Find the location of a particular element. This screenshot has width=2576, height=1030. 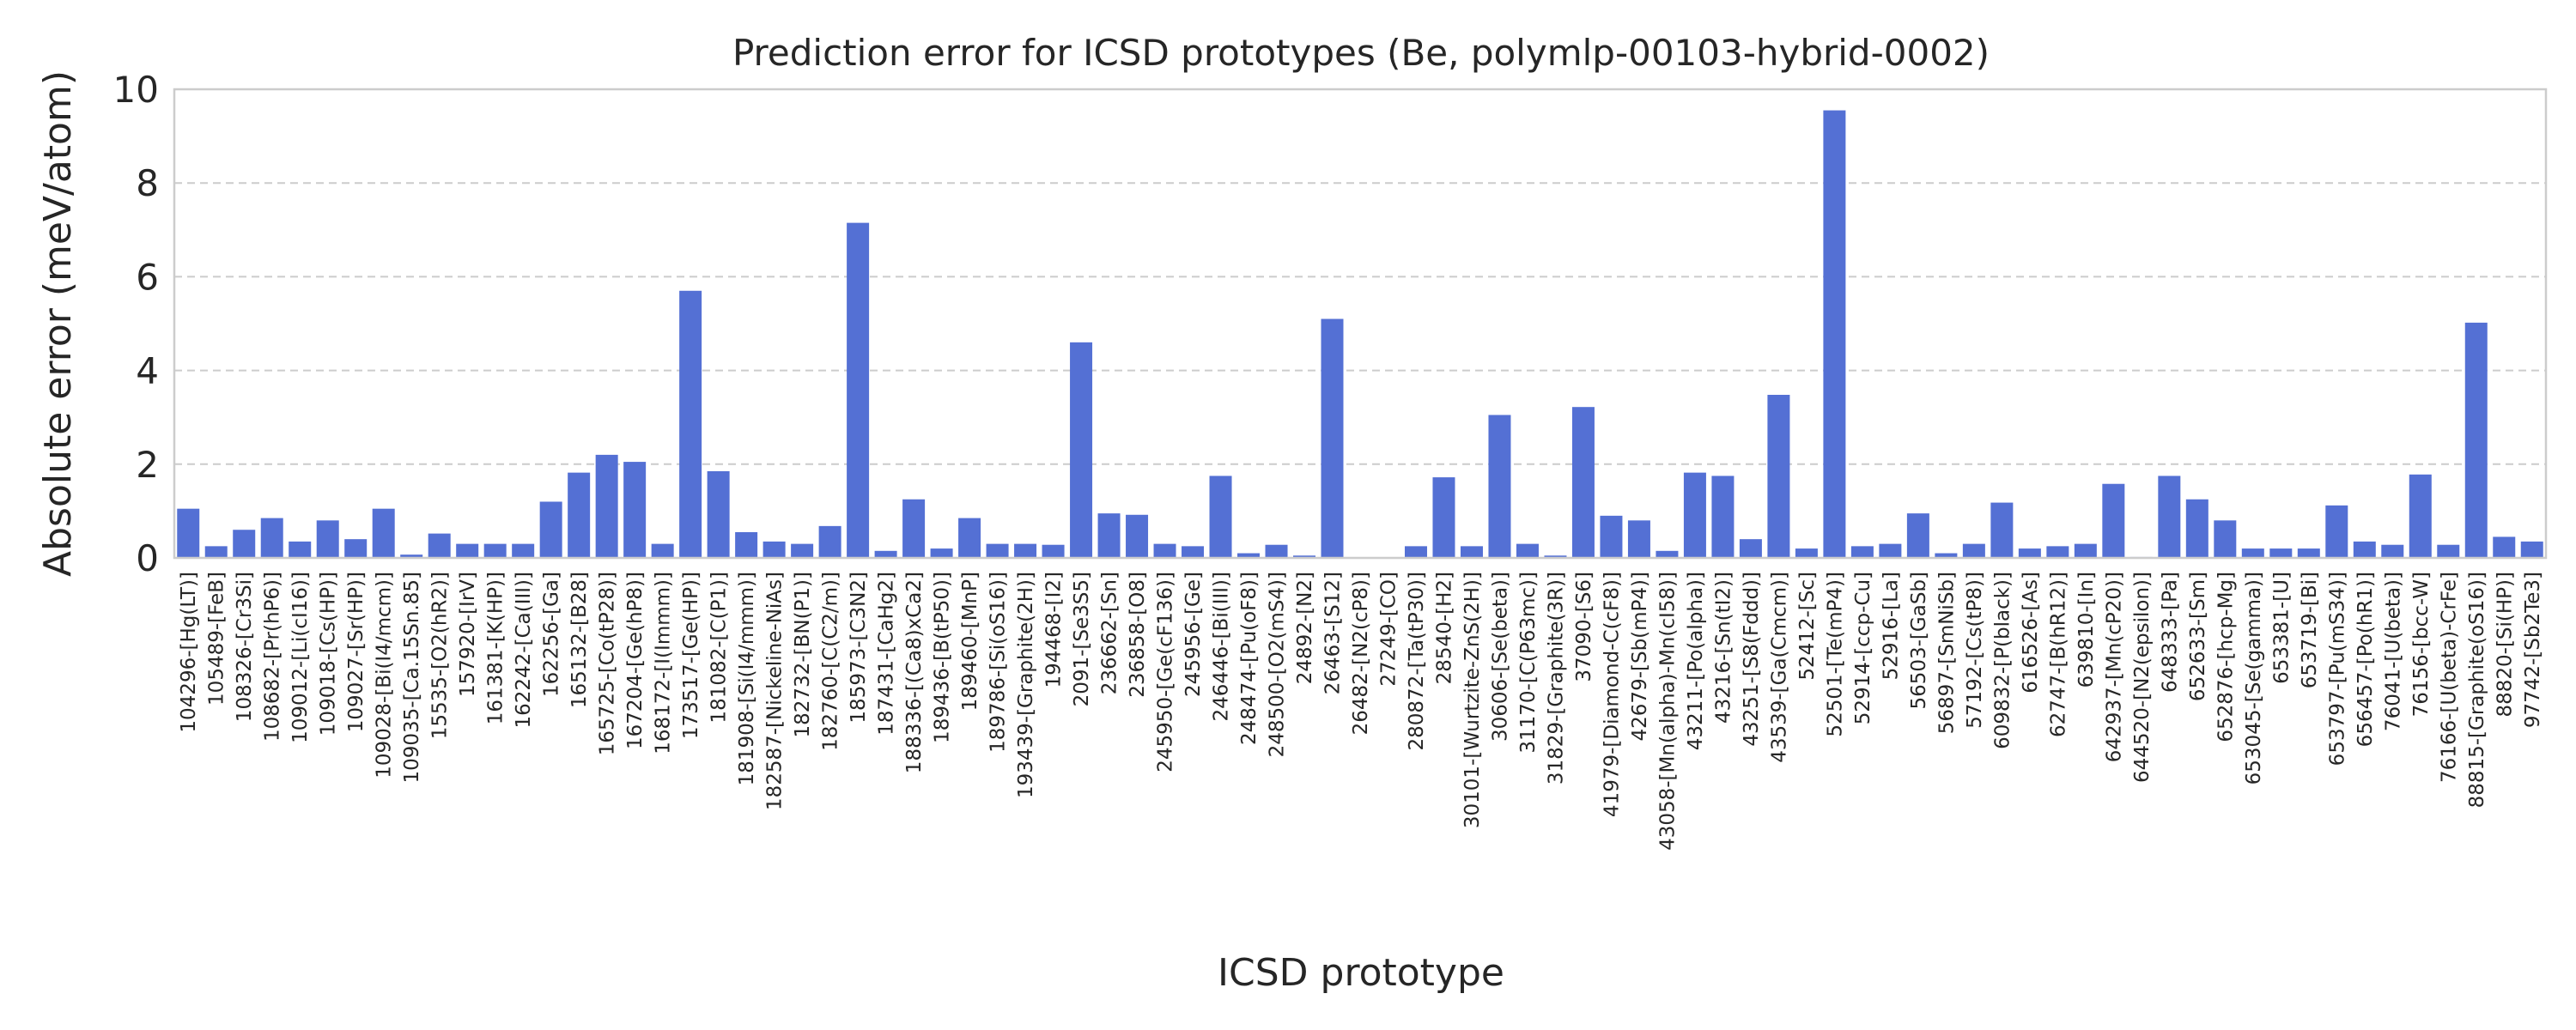

x-tick-label: 41979-[Diamond-C(cF8)] is located at coordinates (1612, 694).